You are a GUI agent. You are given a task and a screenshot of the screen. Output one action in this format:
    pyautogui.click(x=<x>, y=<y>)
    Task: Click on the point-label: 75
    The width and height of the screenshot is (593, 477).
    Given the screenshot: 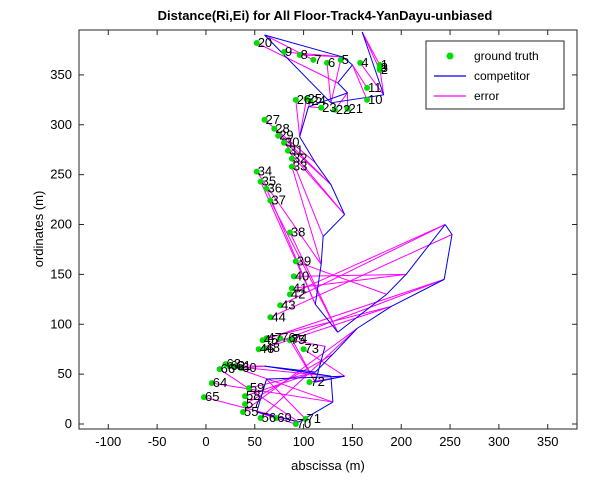 What is the action you would take?
    pyautogui.click(x=298, y=339)
    